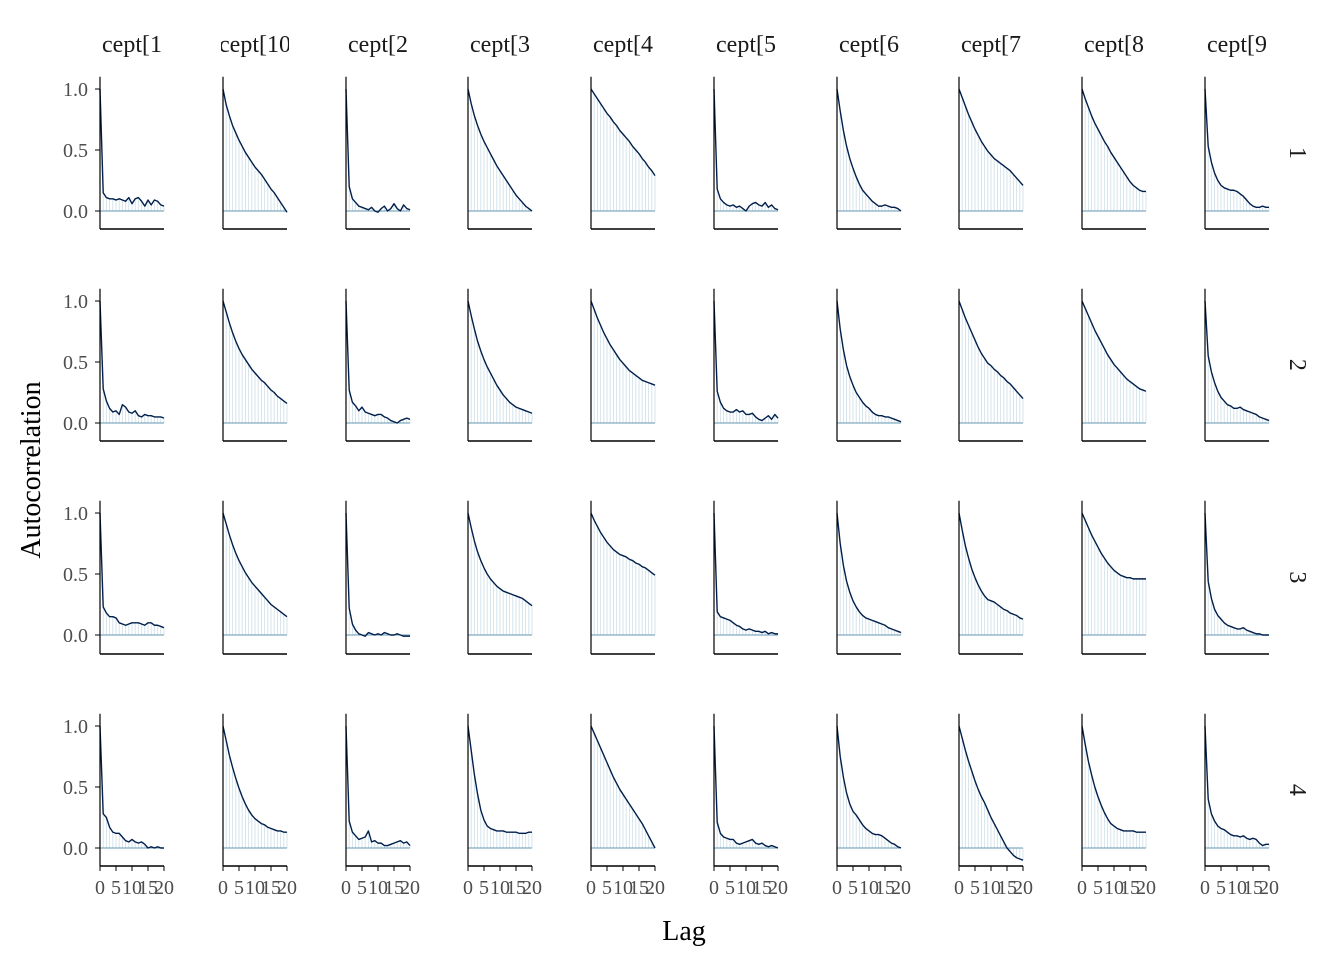 This screenshot has width=1344, height=960. Describe the element at coordinates (991, 45) in the screenshot. I see `column-strip-label: cept[7` at that location.